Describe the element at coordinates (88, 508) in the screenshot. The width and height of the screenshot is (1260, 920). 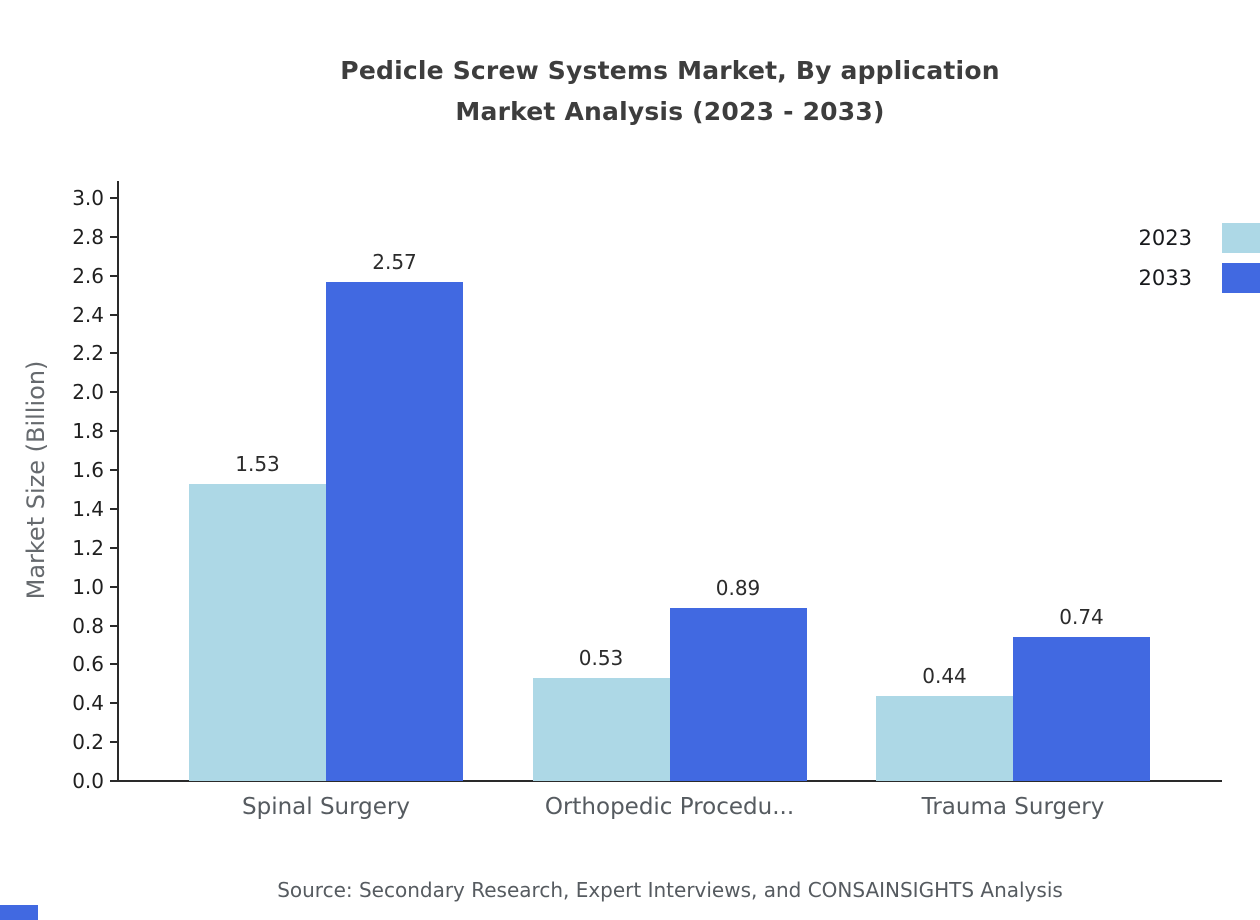
I see `y-tick-label: 1.4` at that location.